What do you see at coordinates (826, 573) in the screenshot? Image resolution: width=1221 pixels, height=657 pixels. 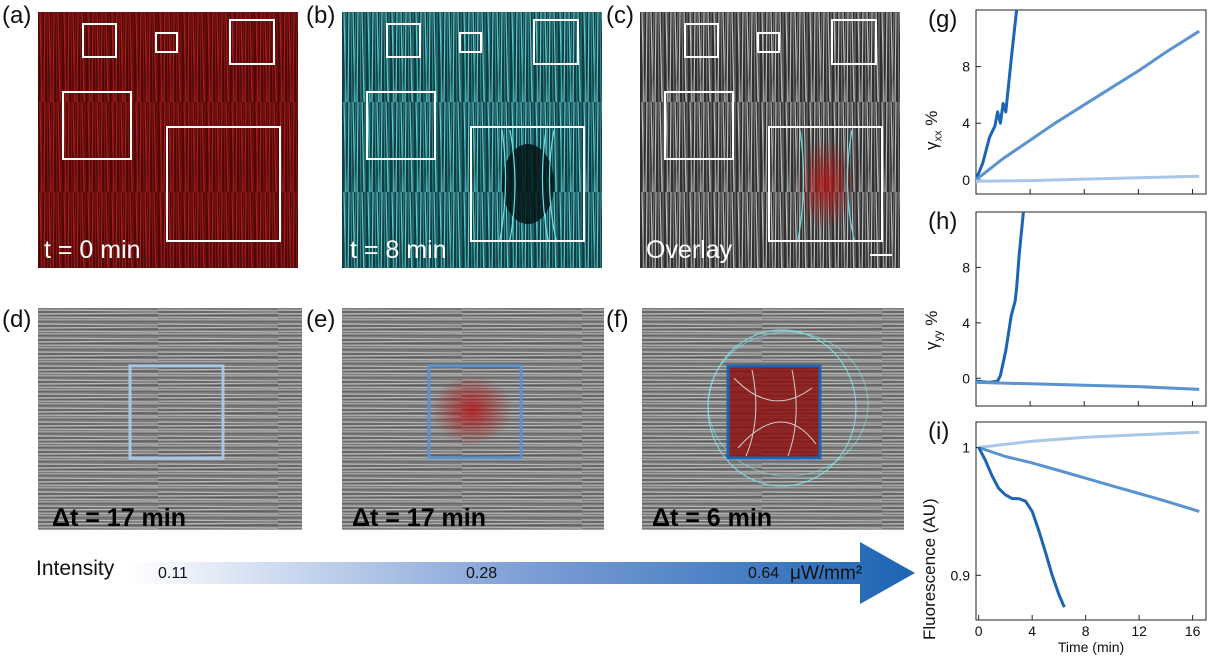 I see `intensity-unit: μW/mm²` at bounding box center [826, 573].